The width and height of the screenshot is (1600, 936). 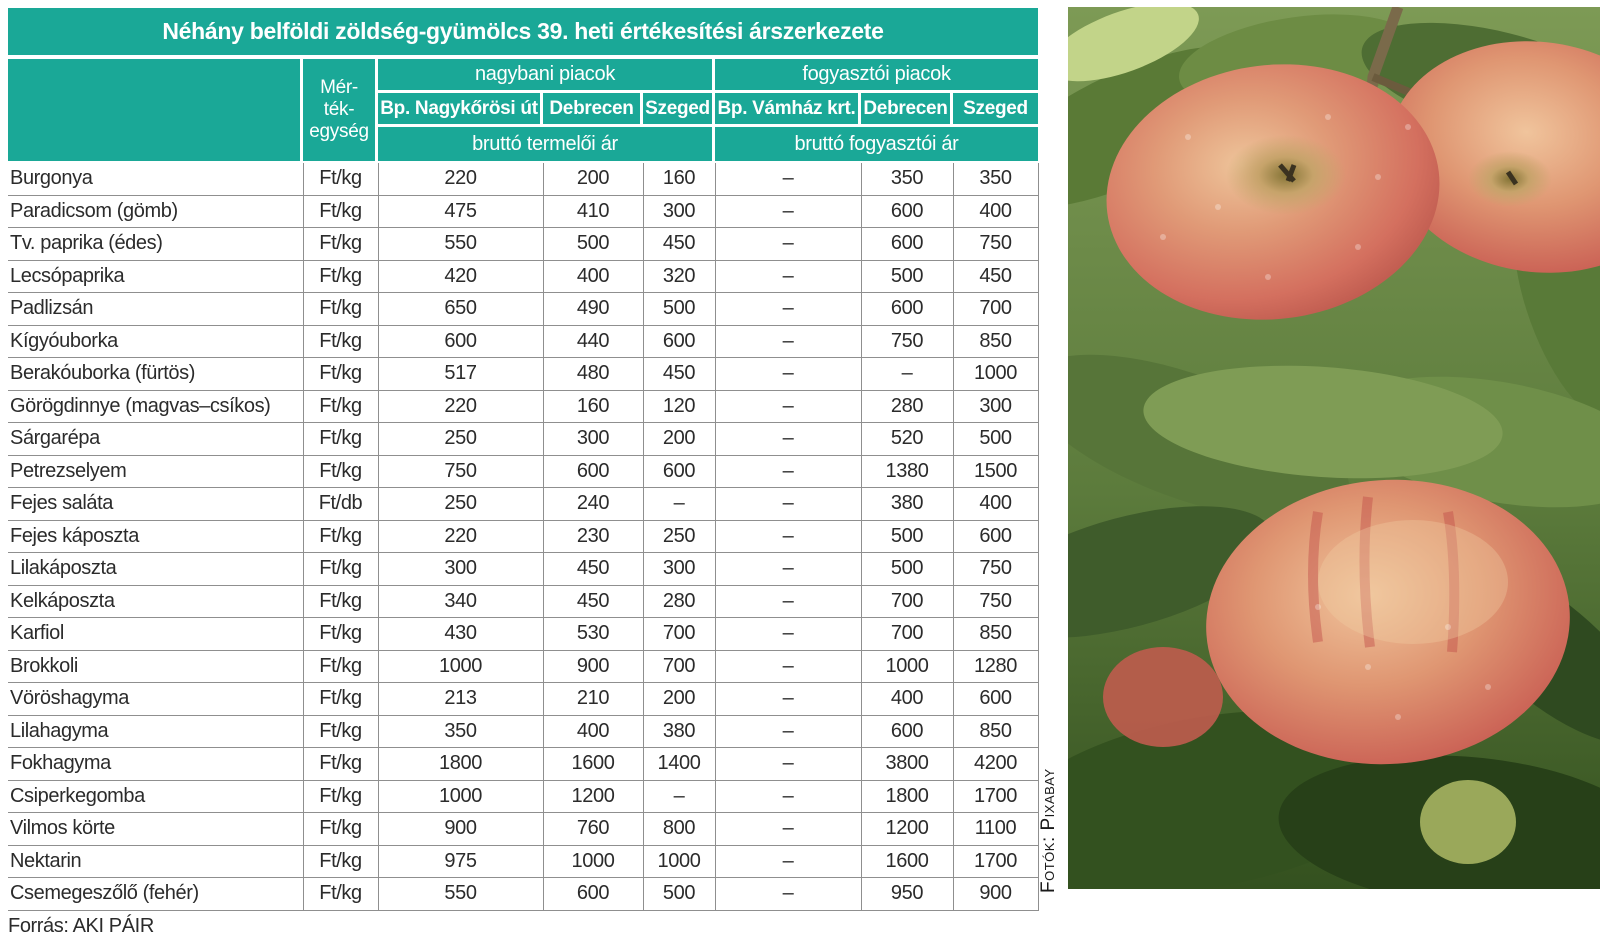 What do you see at coordinates (155, 309) in the screenshot?
I see `product-name: Padlizsán` at bounding box center [155, 309].